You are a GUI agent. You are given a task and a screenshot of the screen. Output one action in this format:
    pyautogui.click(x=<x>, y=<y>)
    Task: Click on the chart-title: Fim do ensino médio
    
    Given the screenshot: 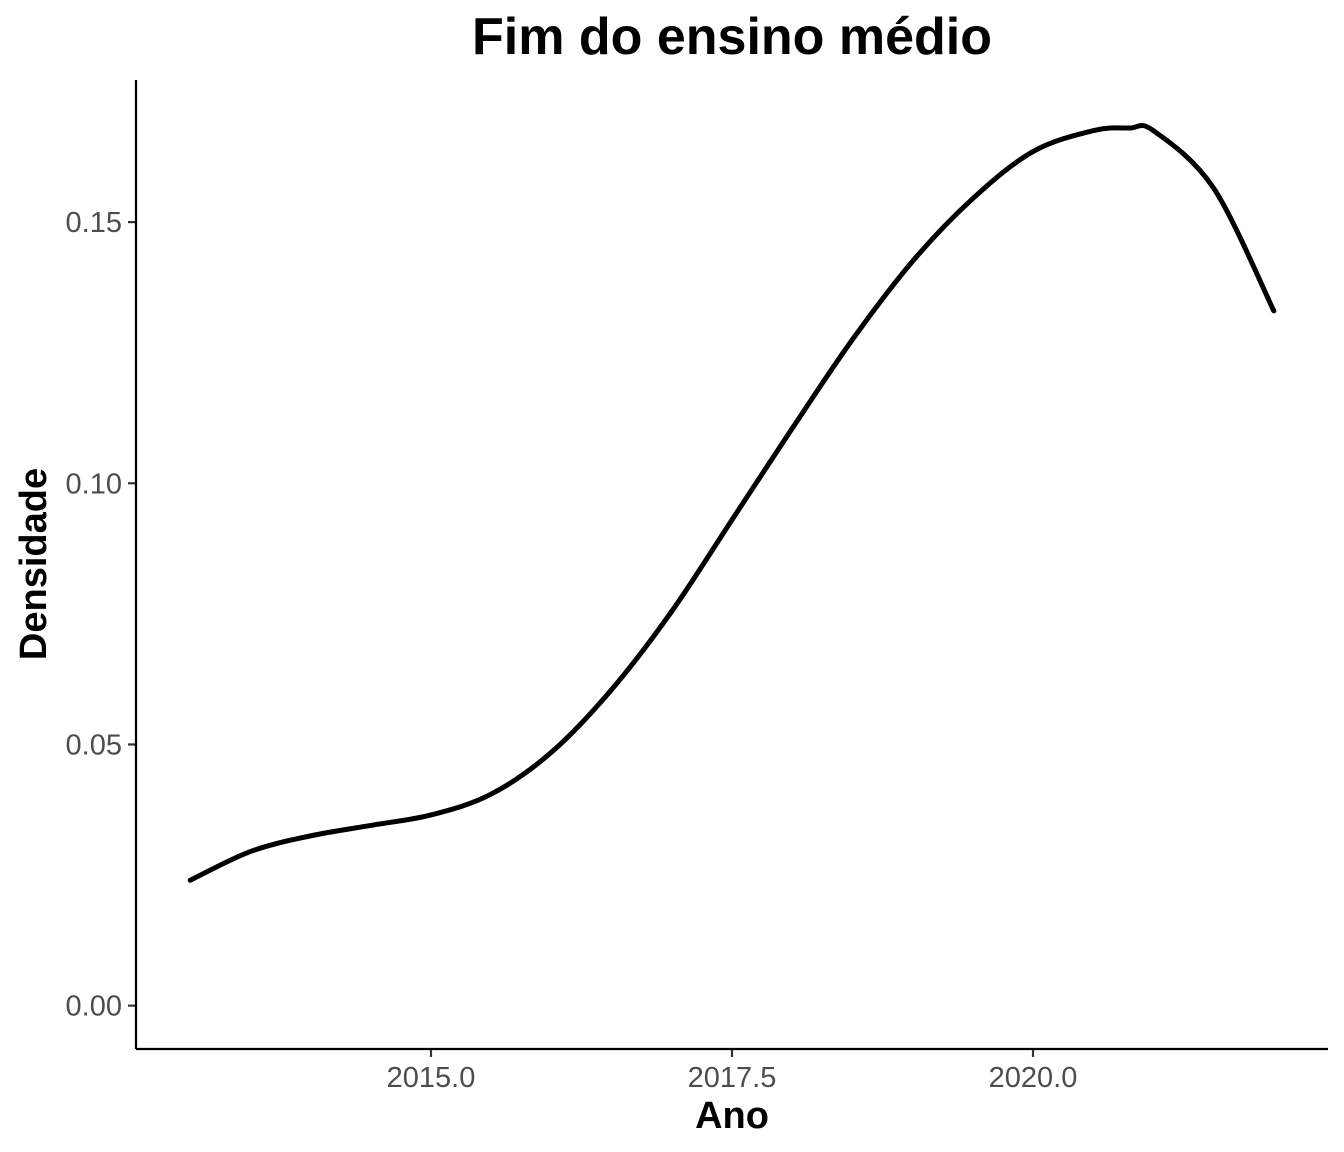 What is the action you would take?
    pyautogui.click(x=732, y=37)
    